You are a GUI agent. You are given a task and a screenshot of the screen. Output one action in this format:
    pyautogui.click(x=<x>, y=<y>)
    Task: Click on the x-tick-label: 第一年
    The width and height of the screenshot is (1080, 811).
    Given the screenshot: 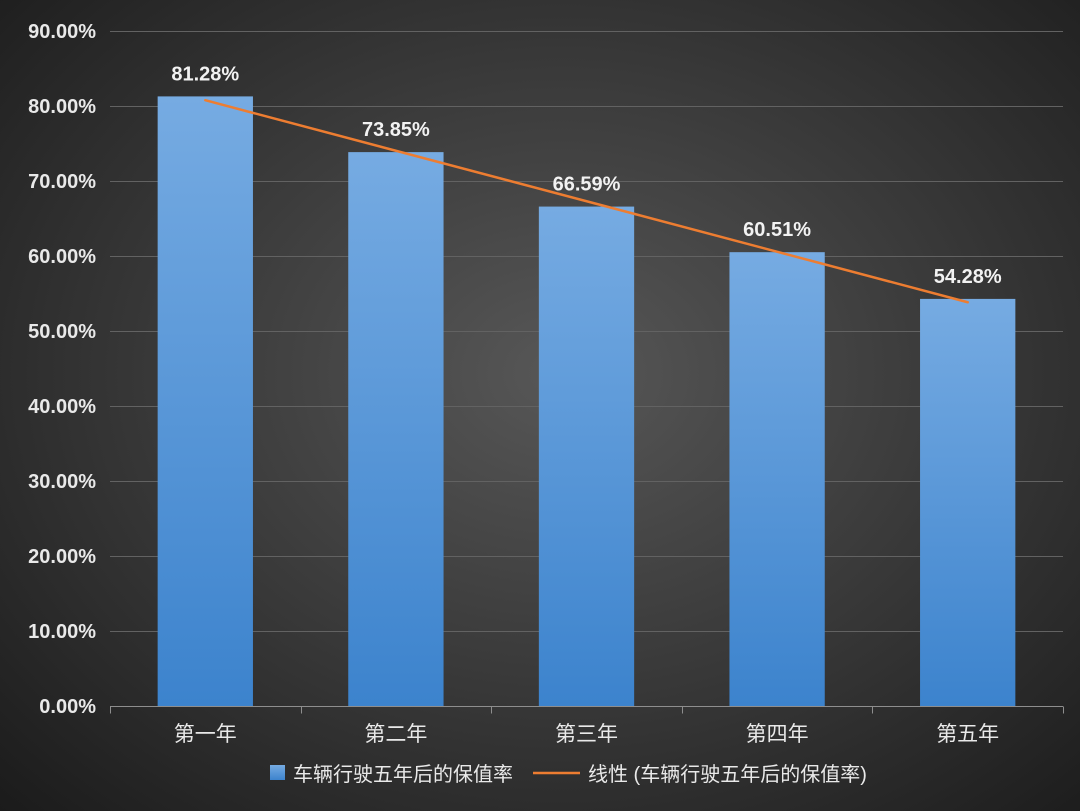 What is the action you would take?
    pyautogui.click(x=205, y=734)
    